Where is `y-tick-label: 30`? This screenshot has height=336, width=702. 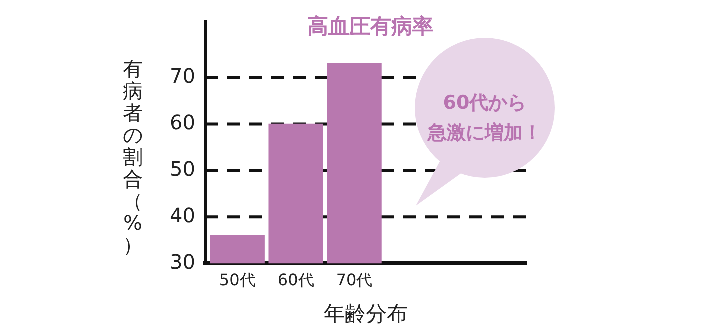
y-tick-label: 30 is located at coordinates (183, 262).